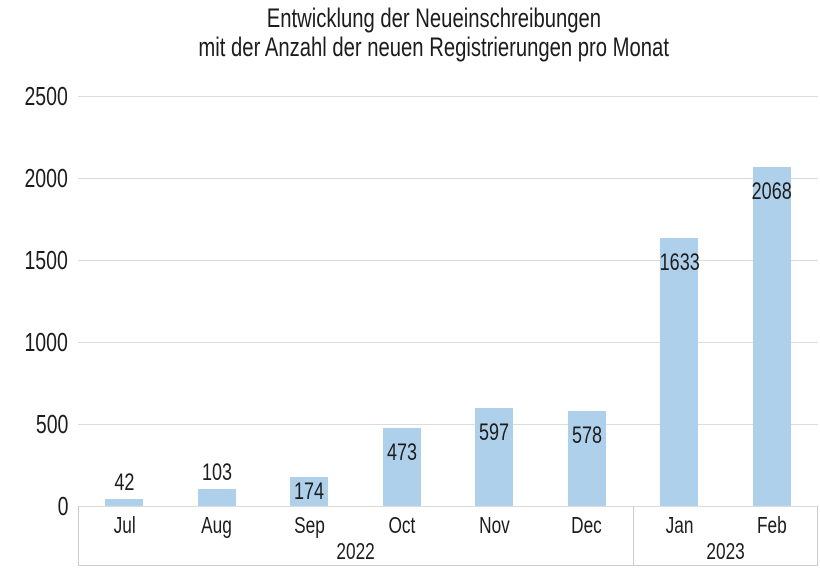  I want to click on year-label-2023: 2023, so click(725, 551).